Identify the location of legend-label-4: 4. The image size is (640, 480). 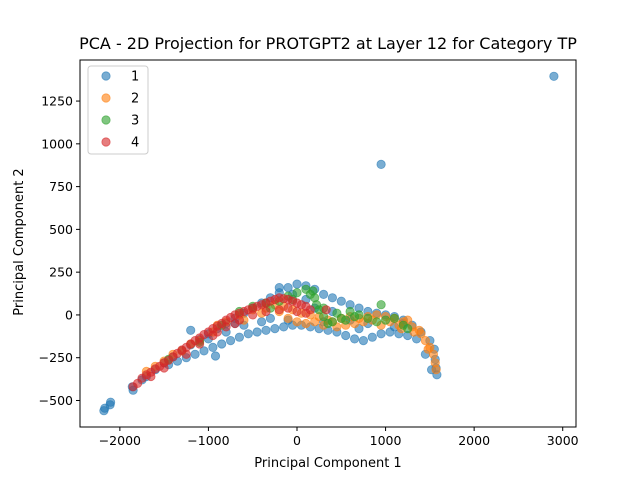
(135, 143).